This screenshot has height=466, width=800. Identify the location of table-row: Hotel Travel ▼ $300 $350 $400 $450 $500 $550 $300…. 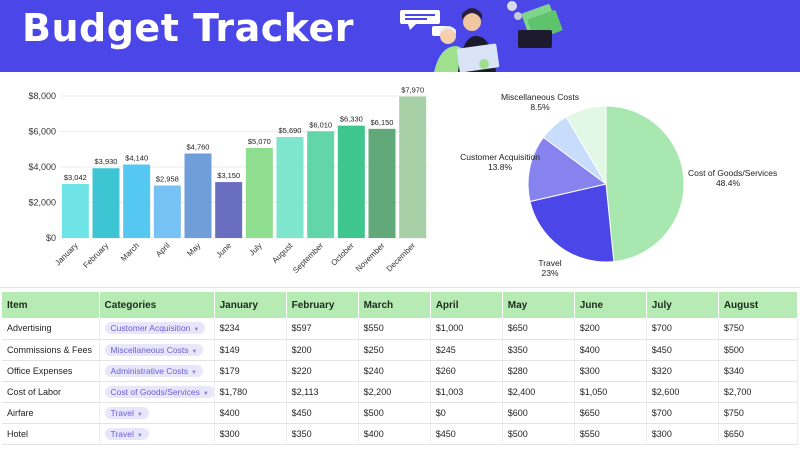
(400, 434).